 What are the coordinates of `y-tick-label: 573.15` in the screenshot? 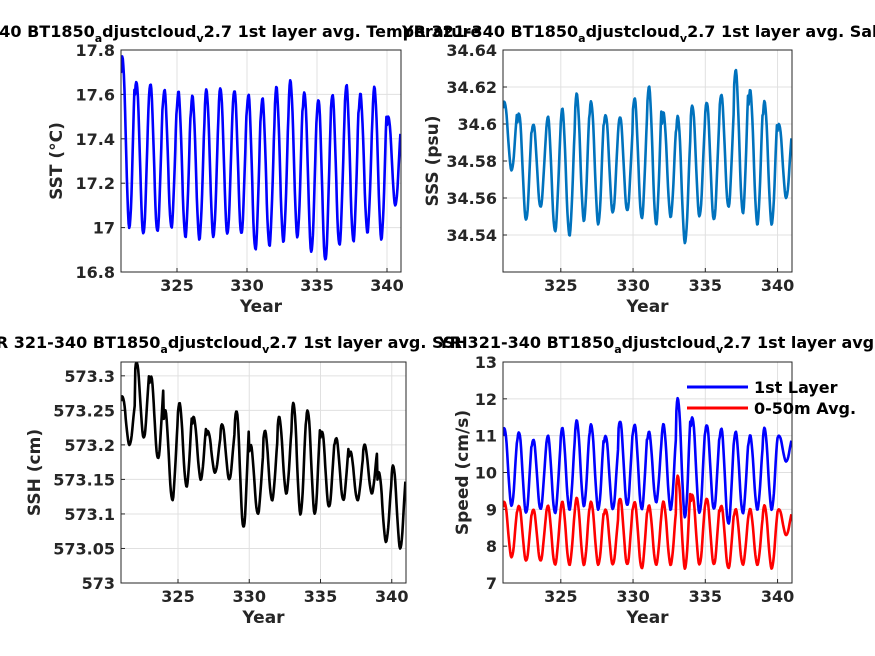 It's located at (84, 479).